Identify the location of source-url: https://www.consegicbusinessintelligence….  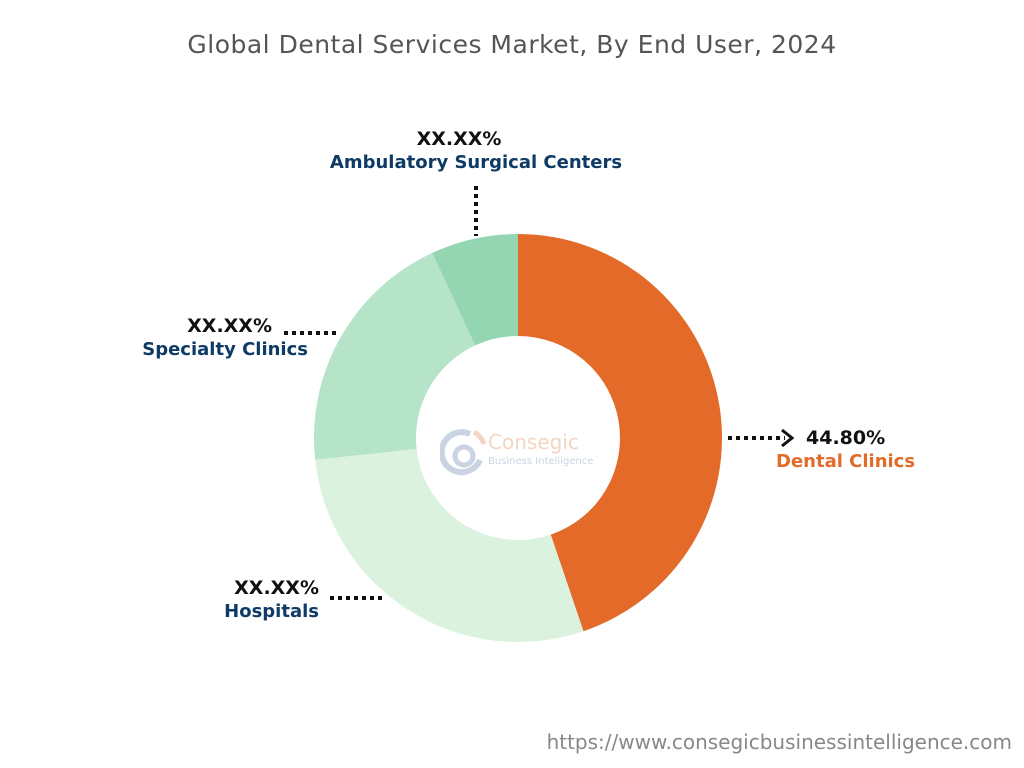
(779, 742).